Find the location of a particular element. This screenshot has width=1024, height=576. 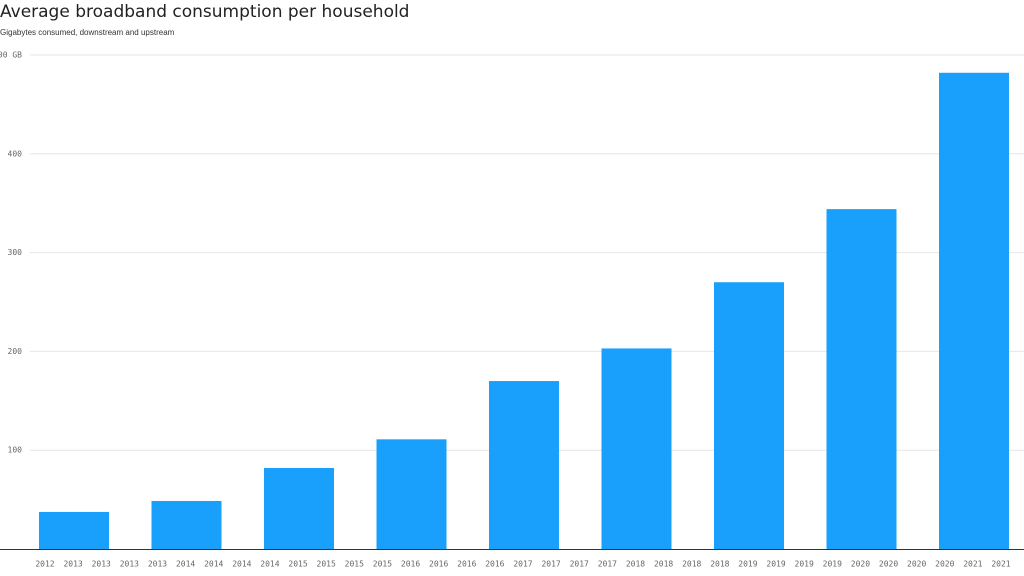

x-tick-label: 2012 is located at coordinates (44, 564).